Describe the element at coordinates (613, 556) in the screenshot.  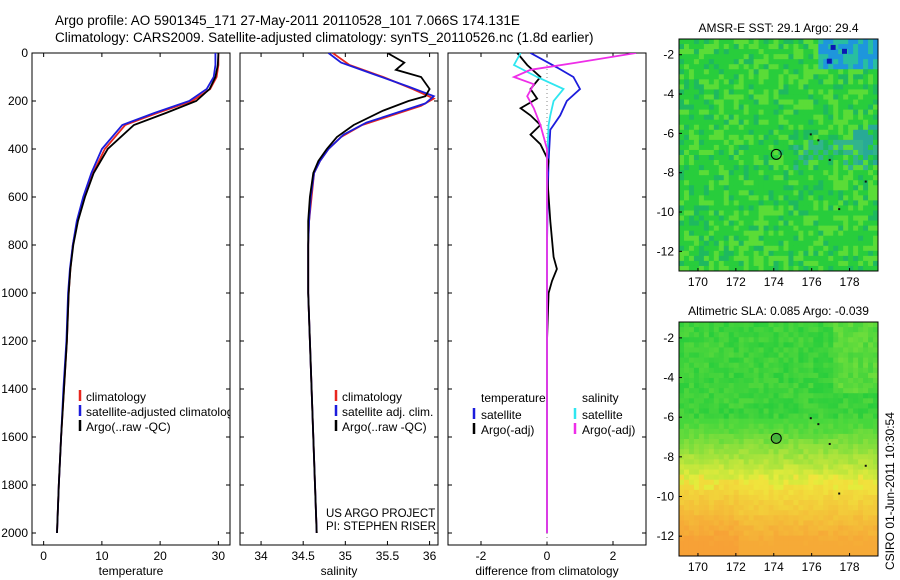
I see `x-tick-label: 2` at that location.